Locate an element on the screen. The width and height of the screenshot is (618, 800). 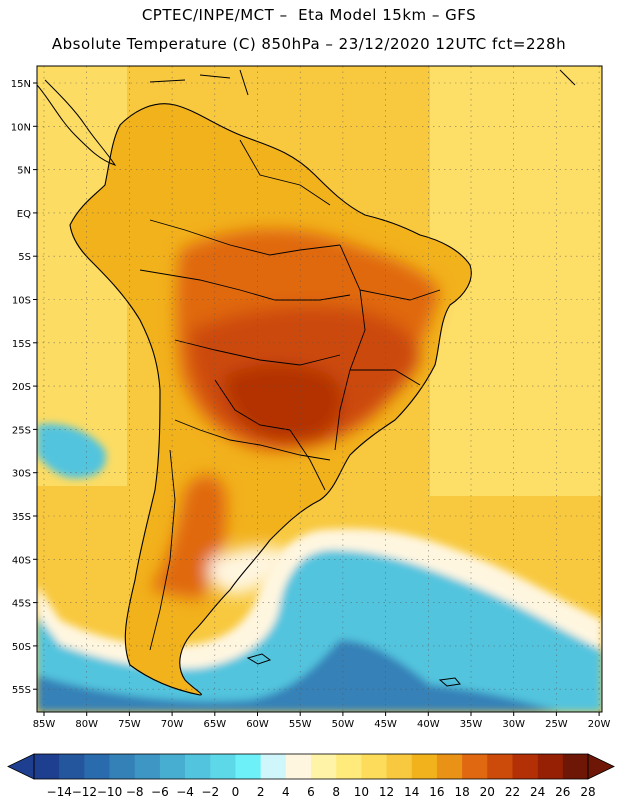
lon-tick-label: 60W is located at coordinates (257, 724).